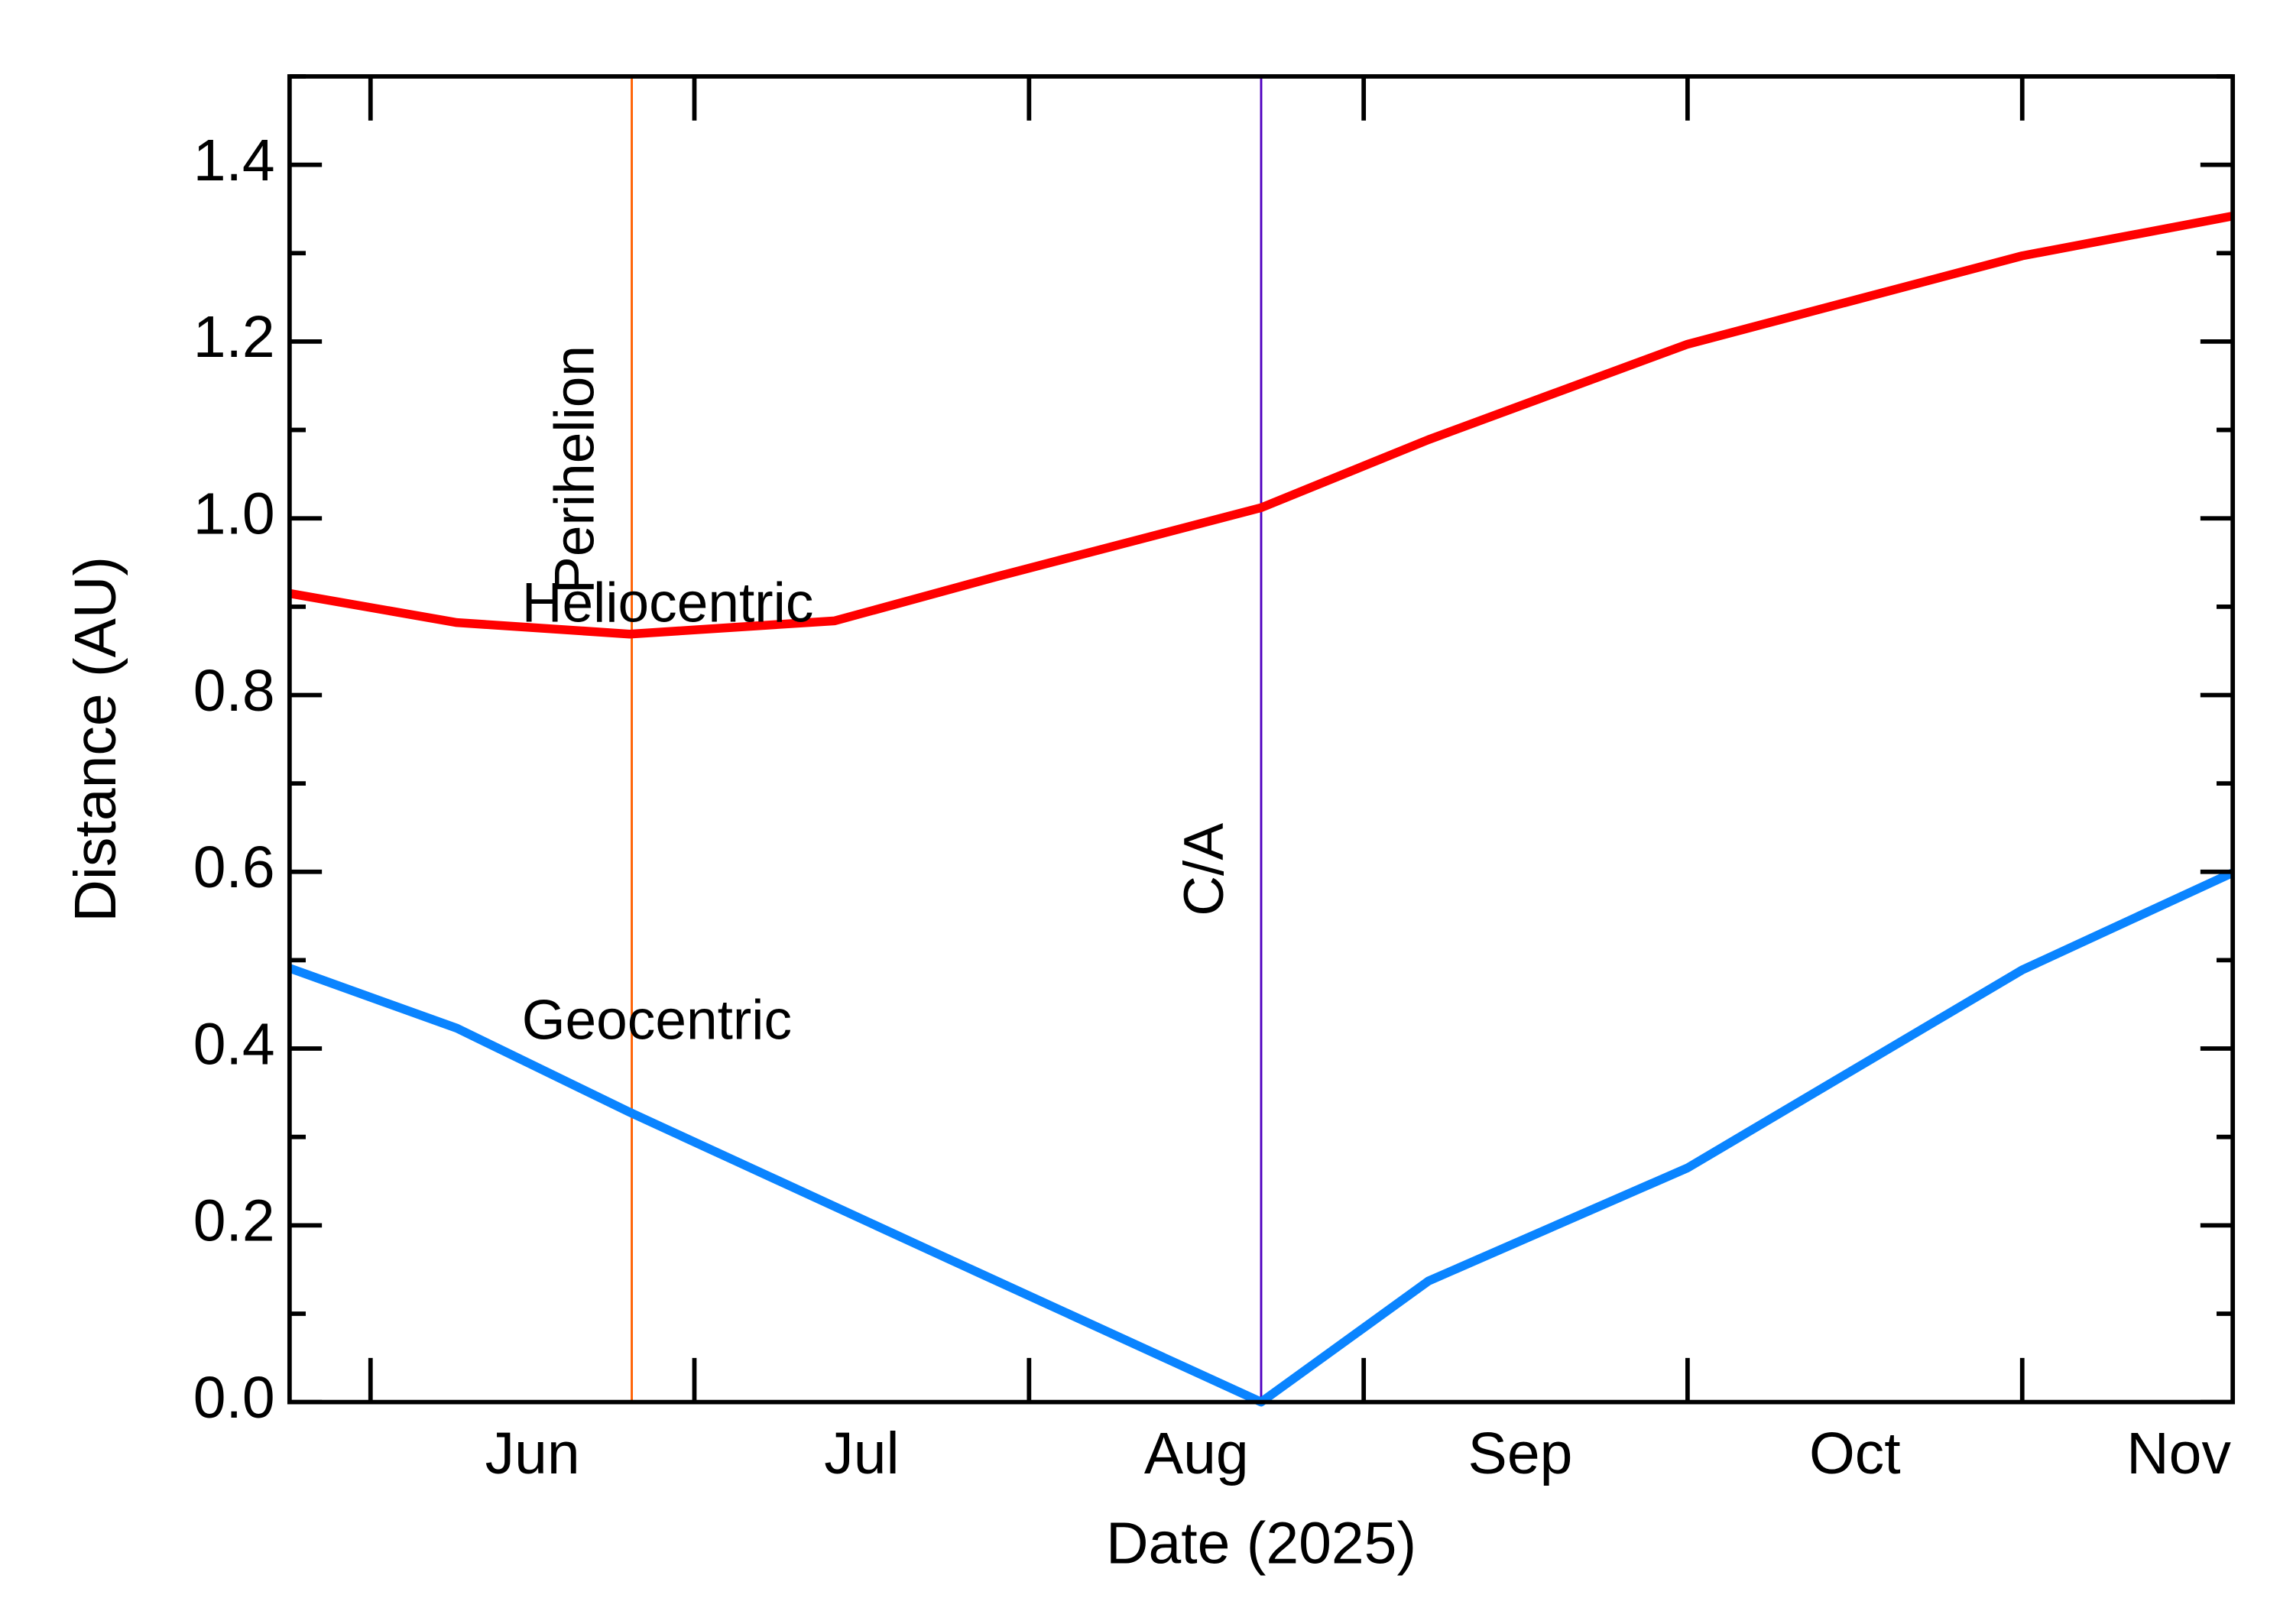  I want to click on y-tick-label: 1.4, so click(234, 160).